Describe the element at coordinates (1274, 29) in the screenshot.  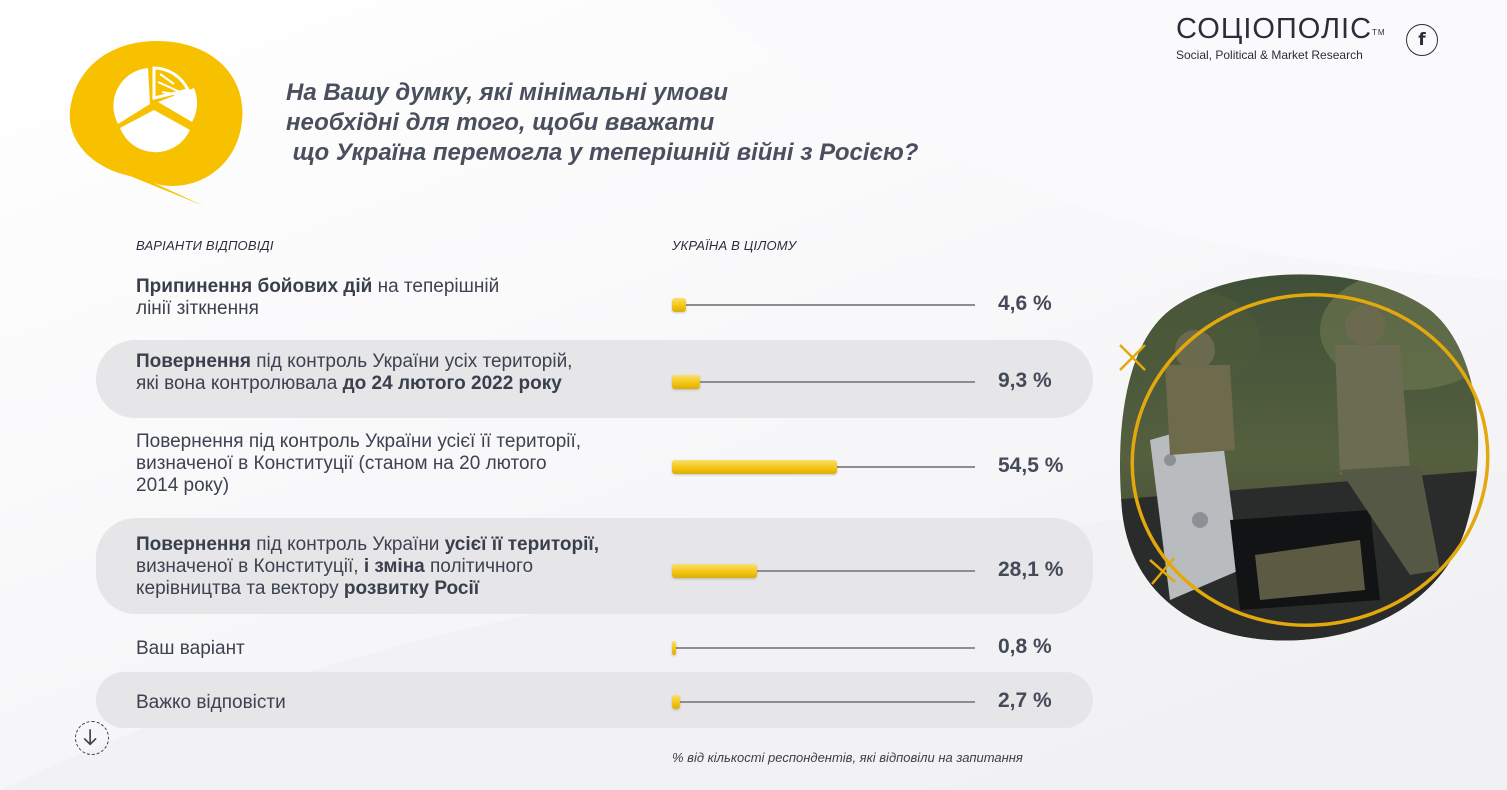
I see `brand-name: СОЦІОПОЛІС` at that location.